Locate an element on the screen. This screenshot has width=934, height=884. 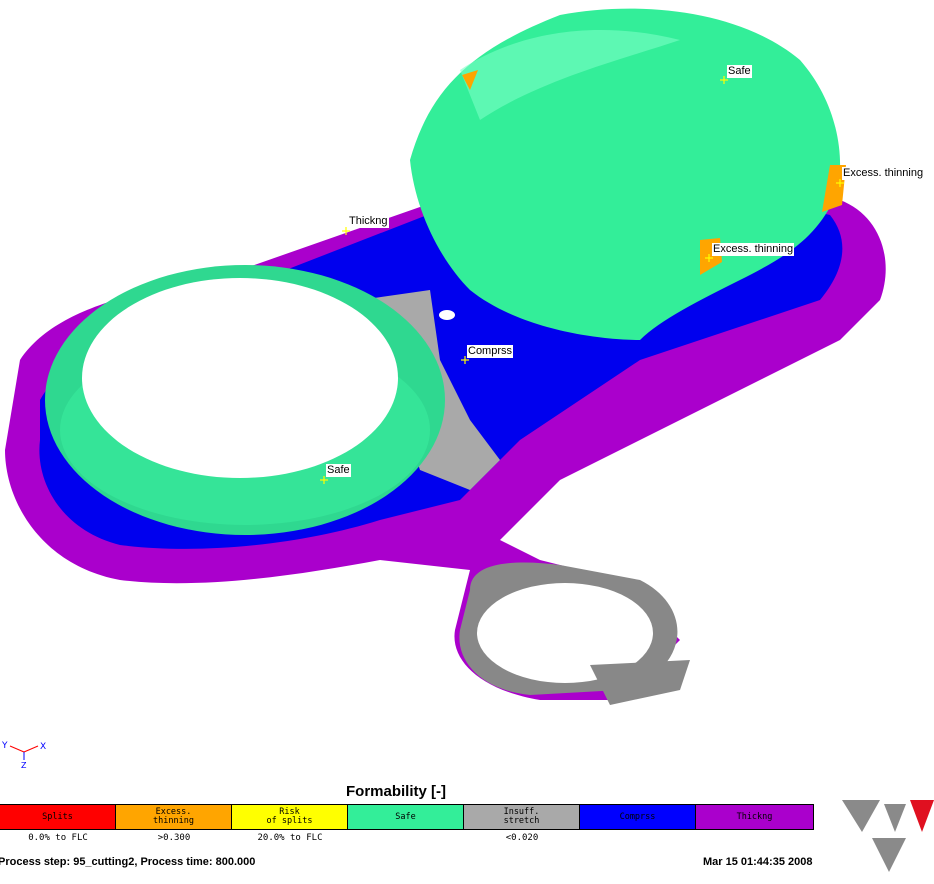
legend-range-0: 0.0% to FLC is located at coordinates (58, 838).